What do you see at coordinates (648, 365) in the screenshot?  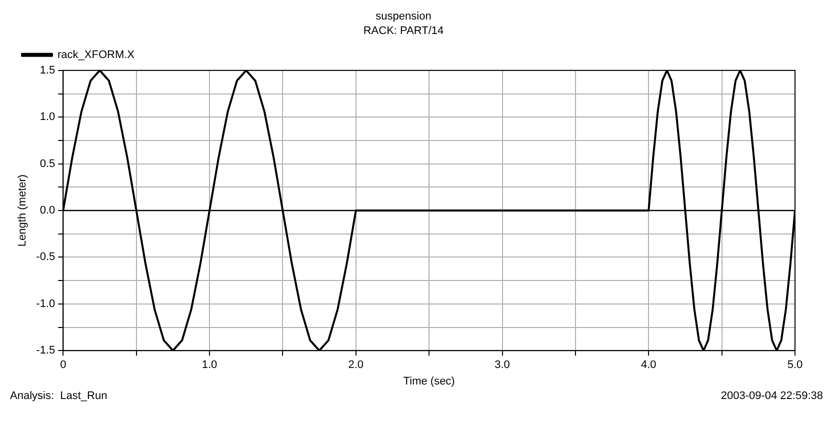 I see `x-tick-label: 4.0` at bounding box center [648, 365].